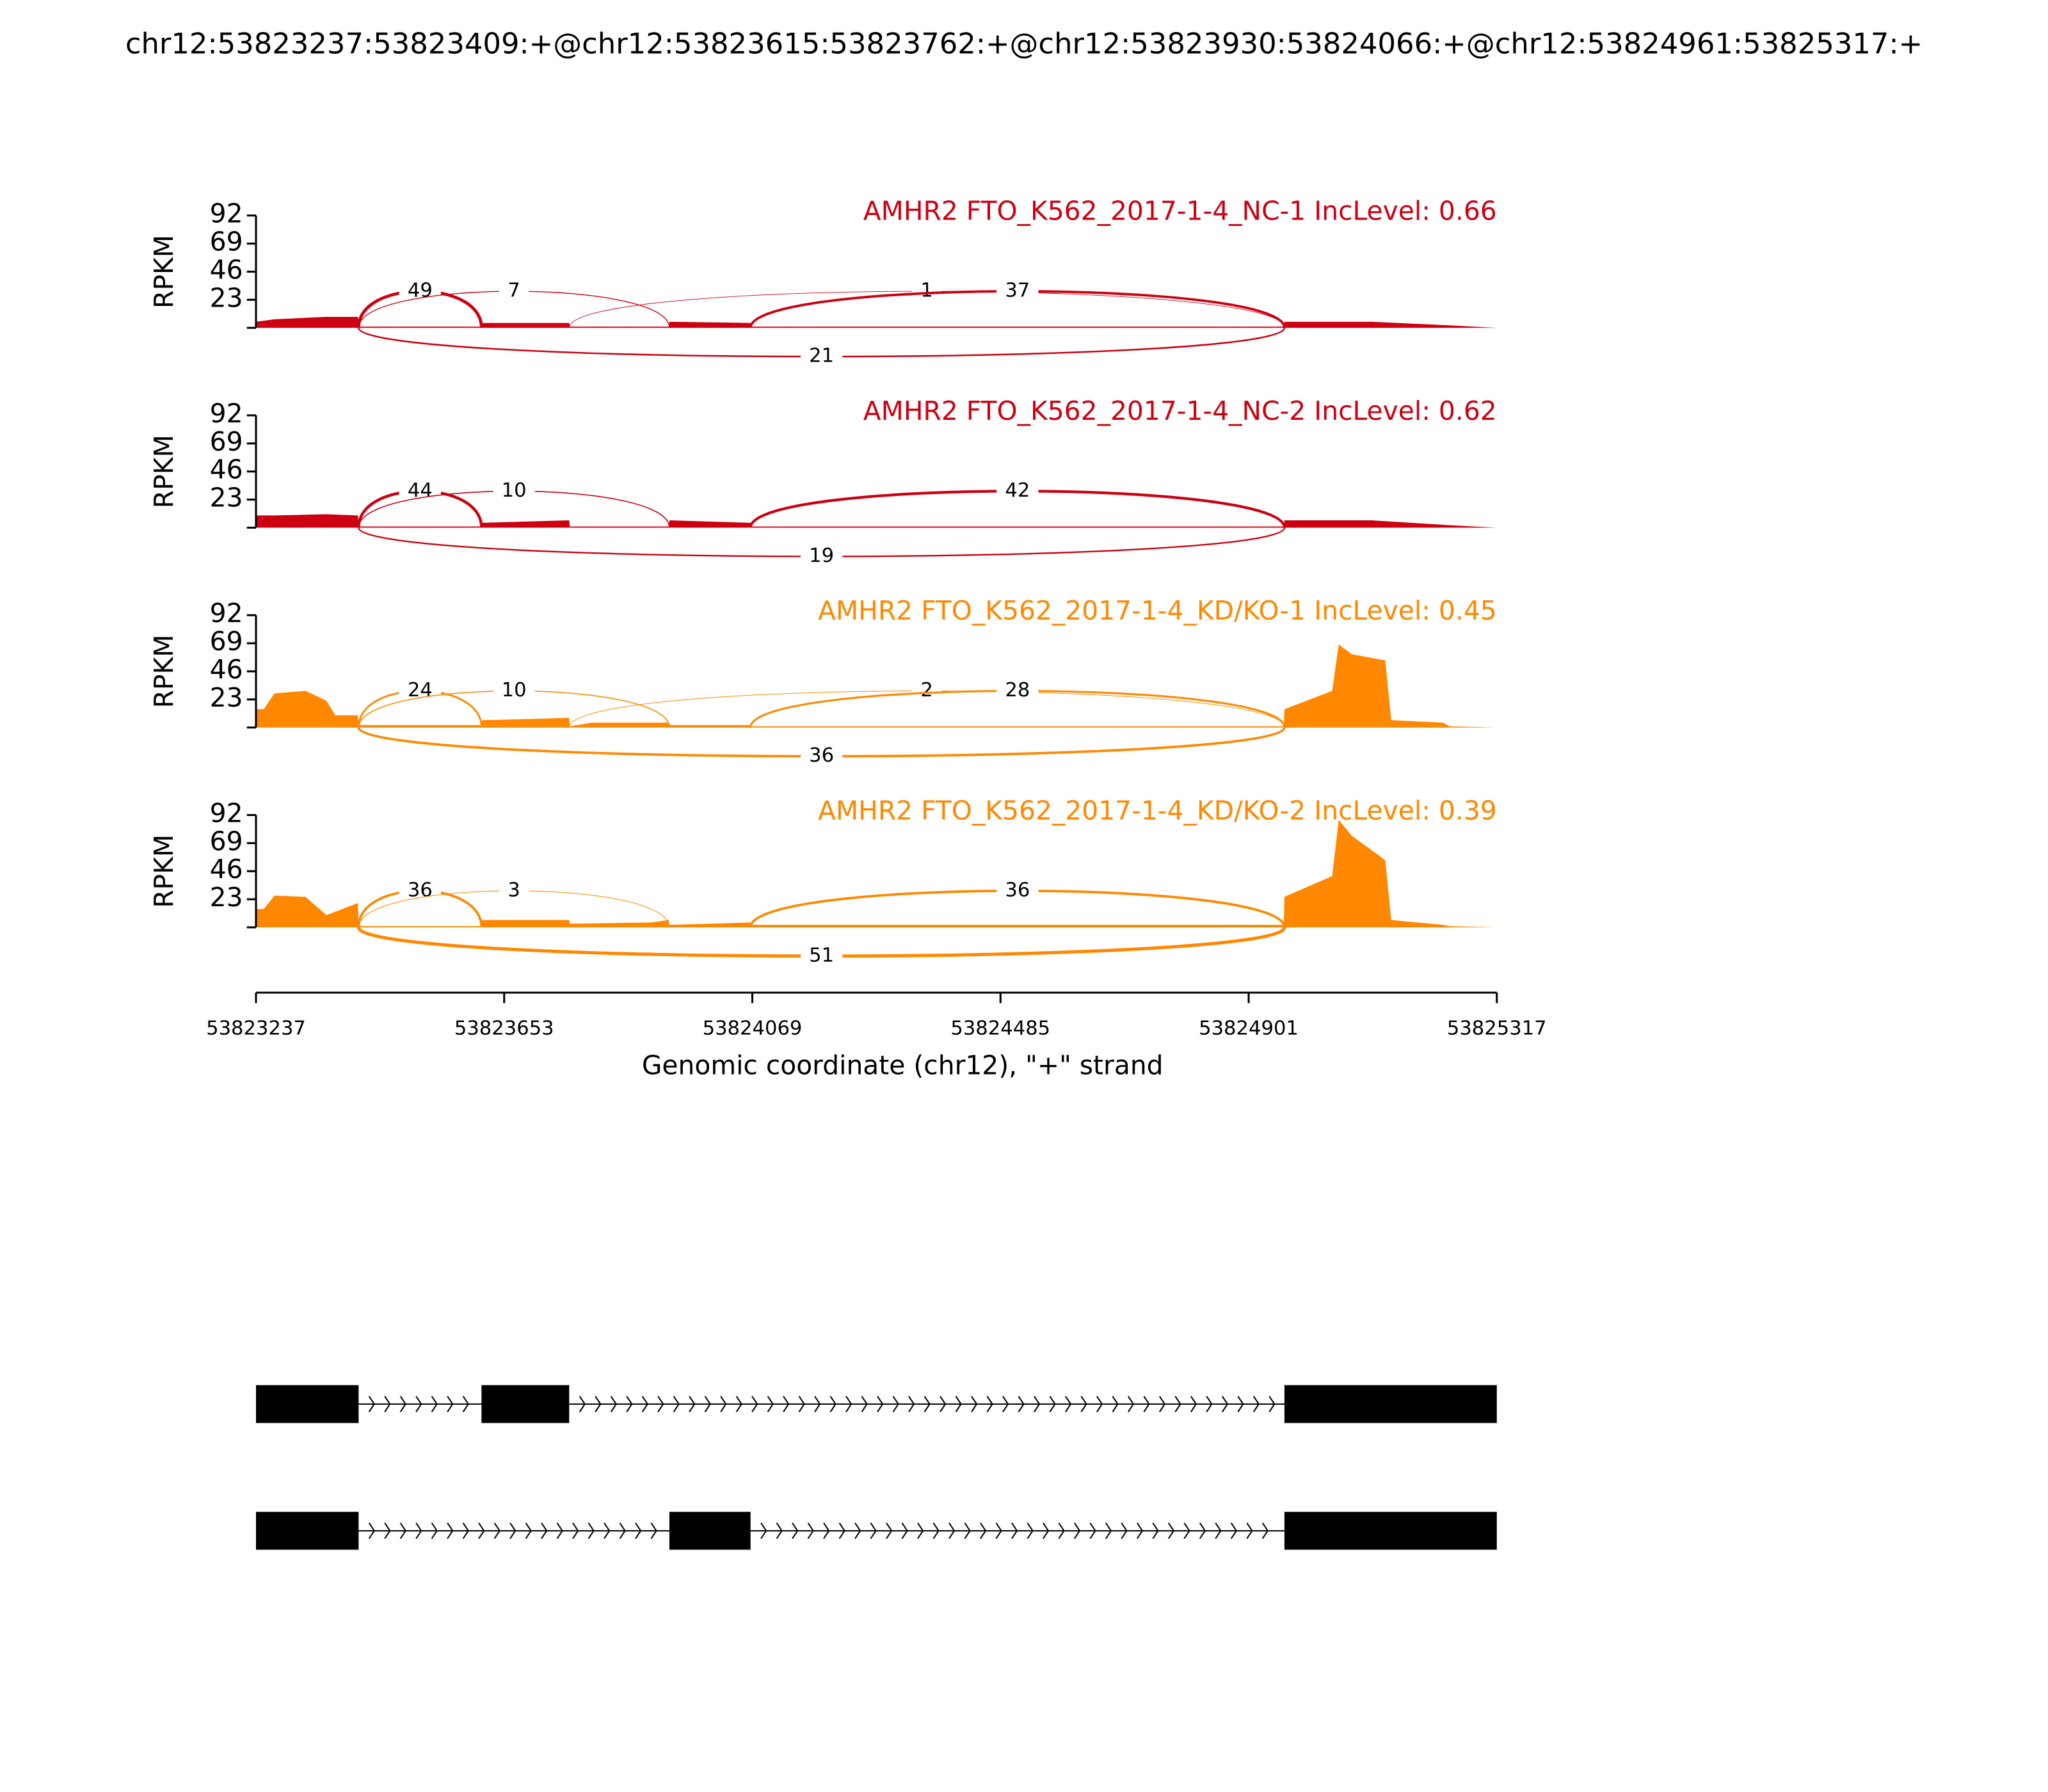  I want to click on junction-label: 1, so click(926, 291).